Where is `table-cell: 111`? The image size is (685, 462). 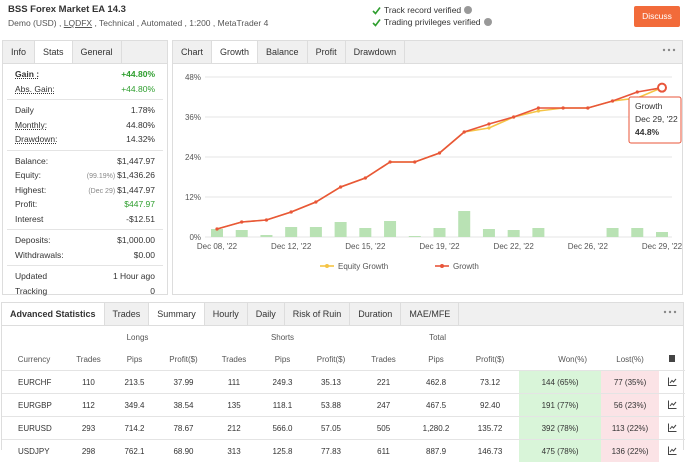
table-cell: 111 is located at coordinates (234, 382).